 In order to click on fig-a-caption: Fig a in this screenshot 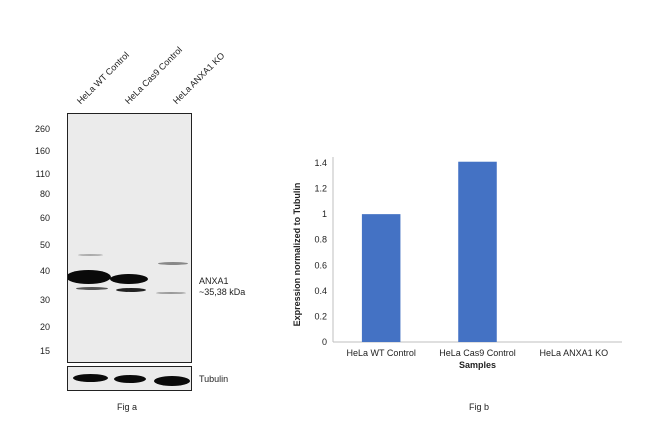, I will do `click(127, 407)`.